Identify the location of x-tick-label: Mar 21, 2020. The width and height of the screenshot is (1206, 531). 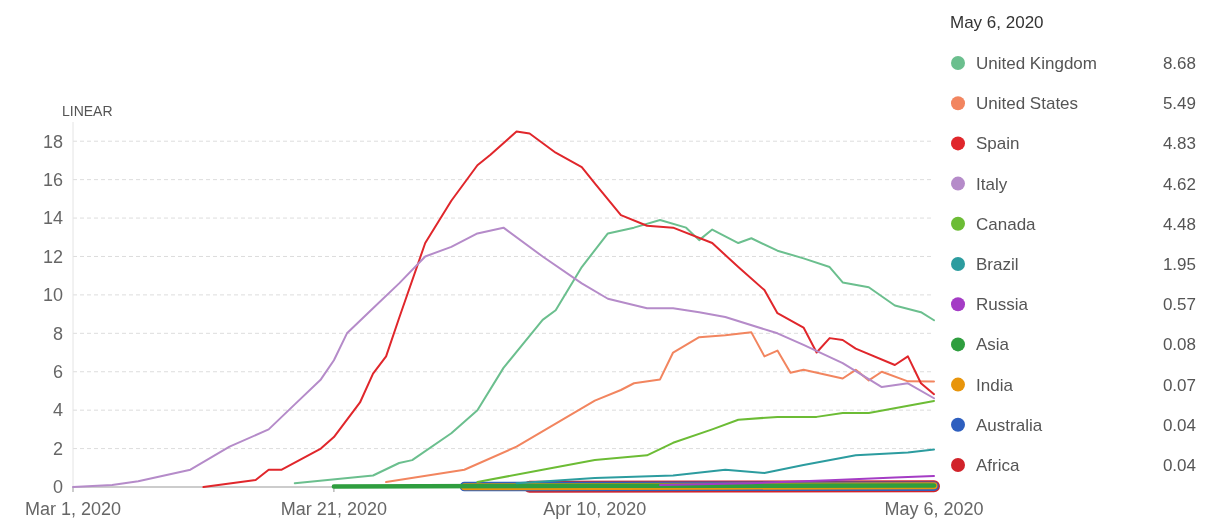
(333, 509).